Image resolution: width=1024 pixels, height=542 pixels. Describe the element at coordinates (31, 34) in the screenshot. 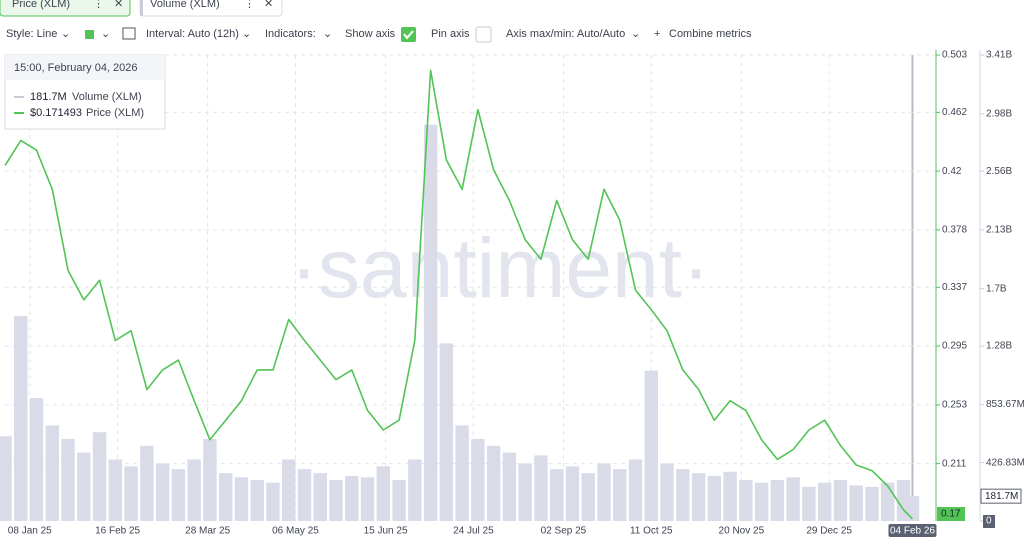

I see `style-select: Style: Line` at that location.